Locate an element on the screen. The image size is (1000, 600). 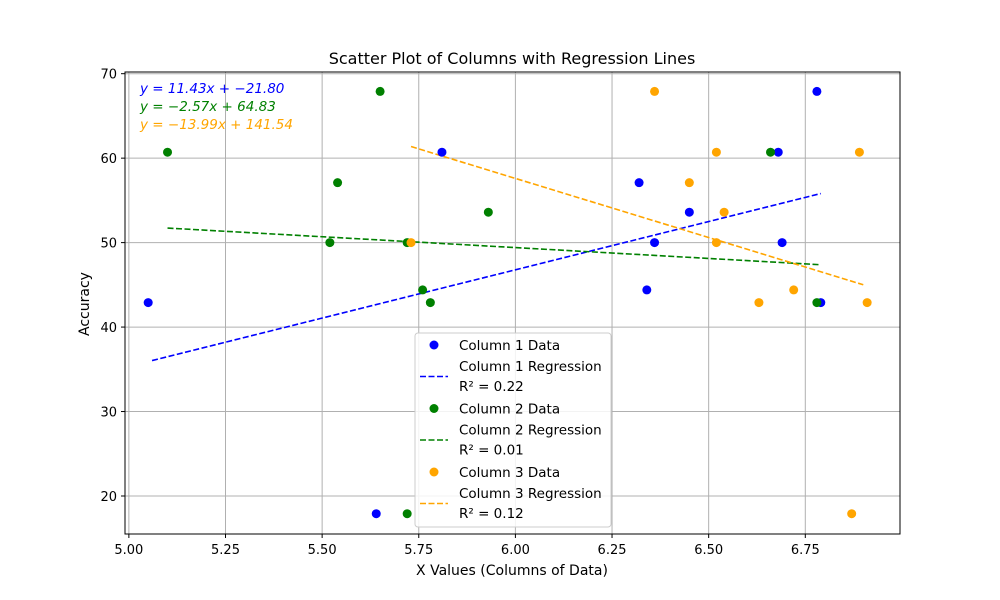
legend-label-data: Column 3 Data is located at coordinates (509, 473).